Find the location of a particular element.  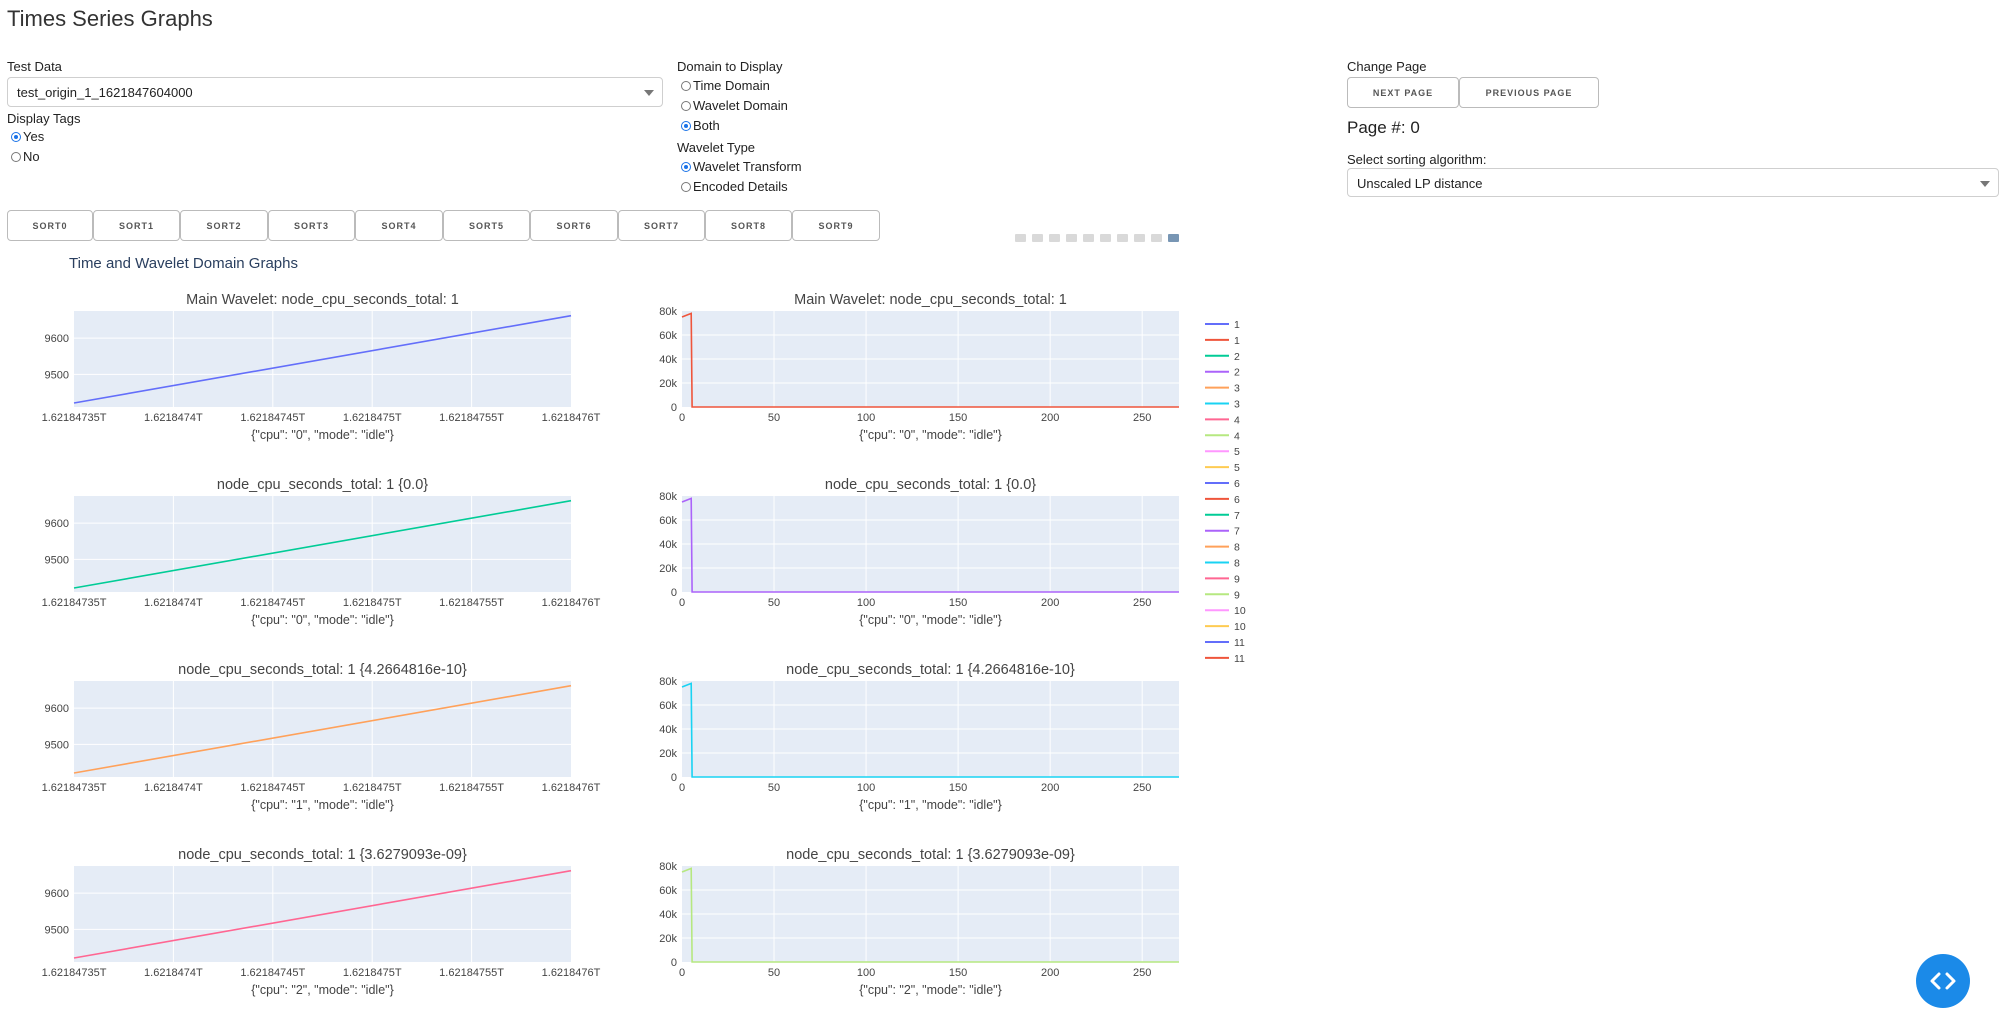

next-page-button: NEXT PAGE is located at coordinates (1403, 92).